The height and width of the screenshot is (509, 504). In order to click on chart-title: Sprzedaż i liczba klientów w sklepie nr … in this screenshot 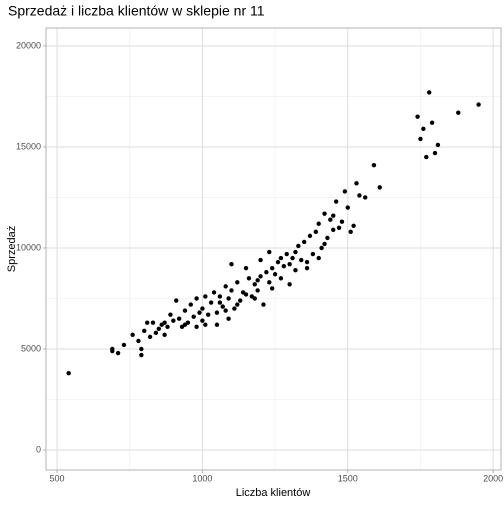, I will do `click(136, 11)`.